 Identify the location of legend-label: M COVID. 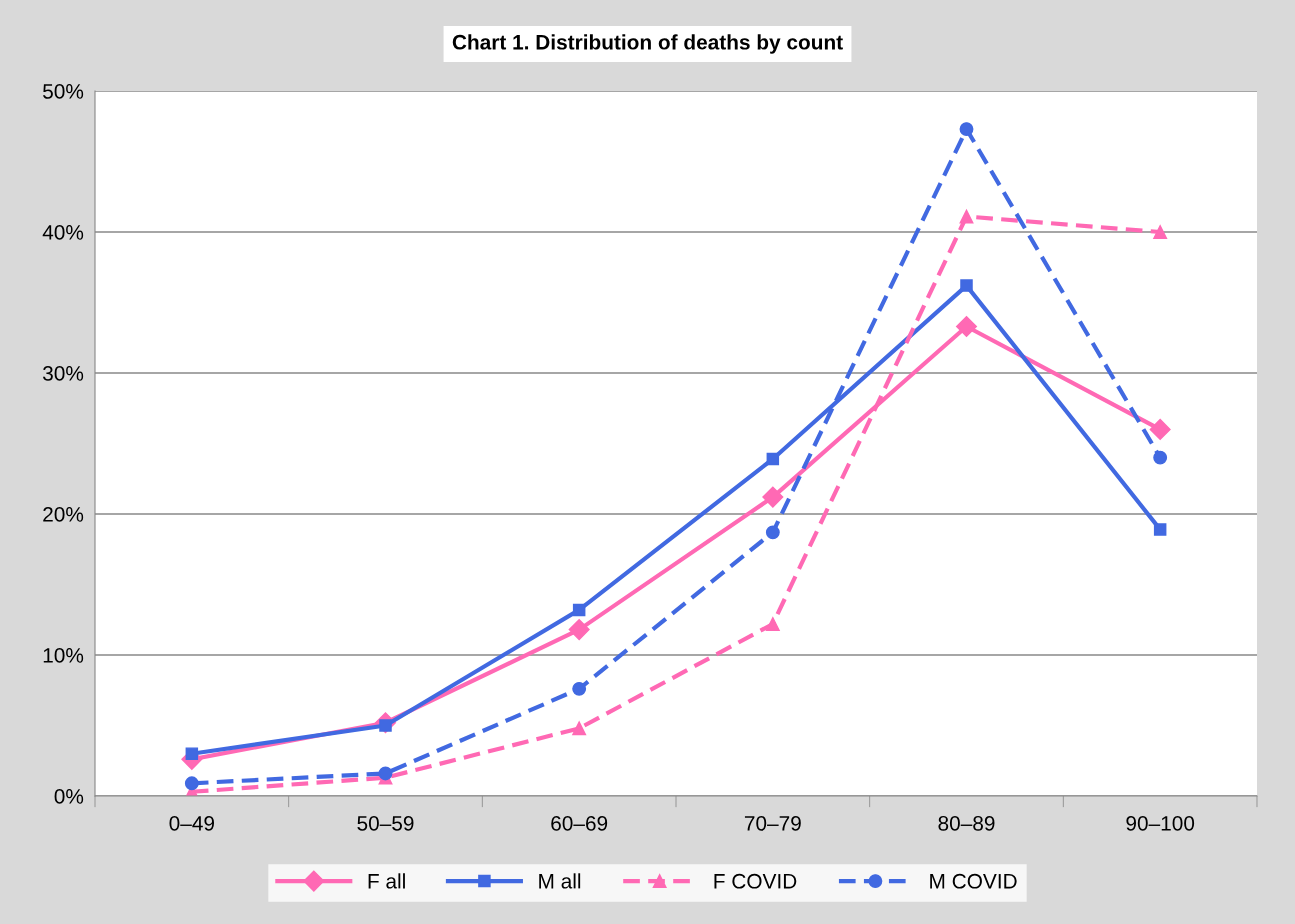
(973, 881).